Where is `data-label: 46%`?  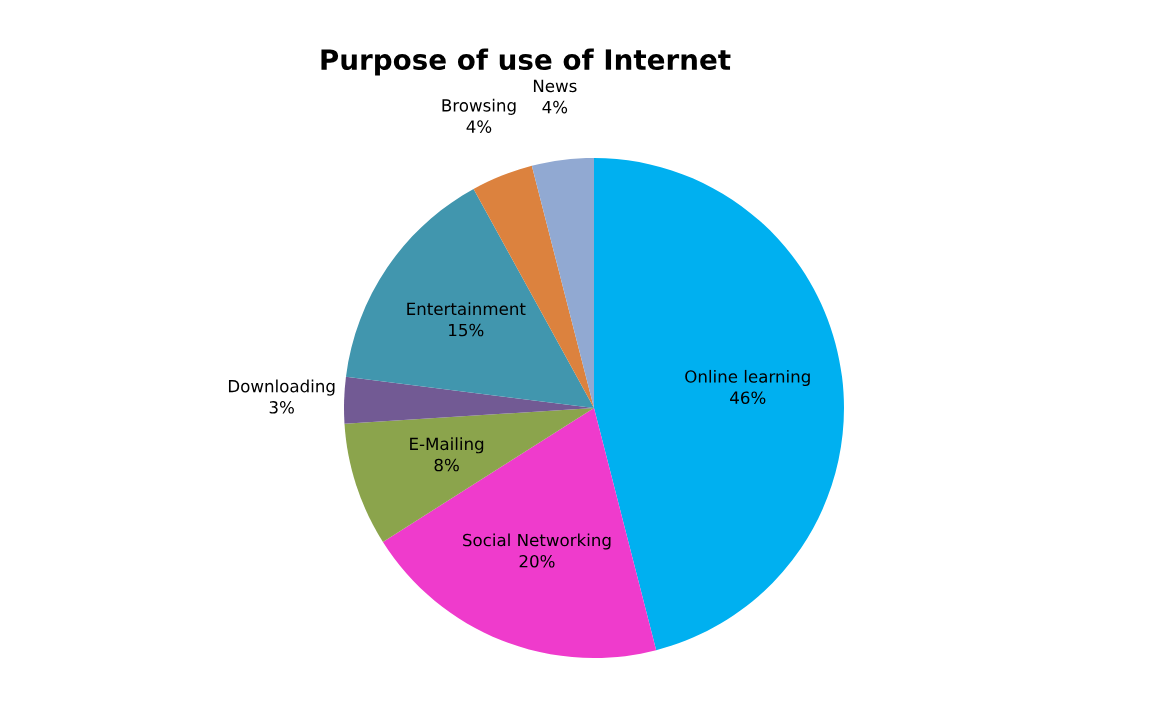
data-label: 46% is located at coordinates (748, 398).